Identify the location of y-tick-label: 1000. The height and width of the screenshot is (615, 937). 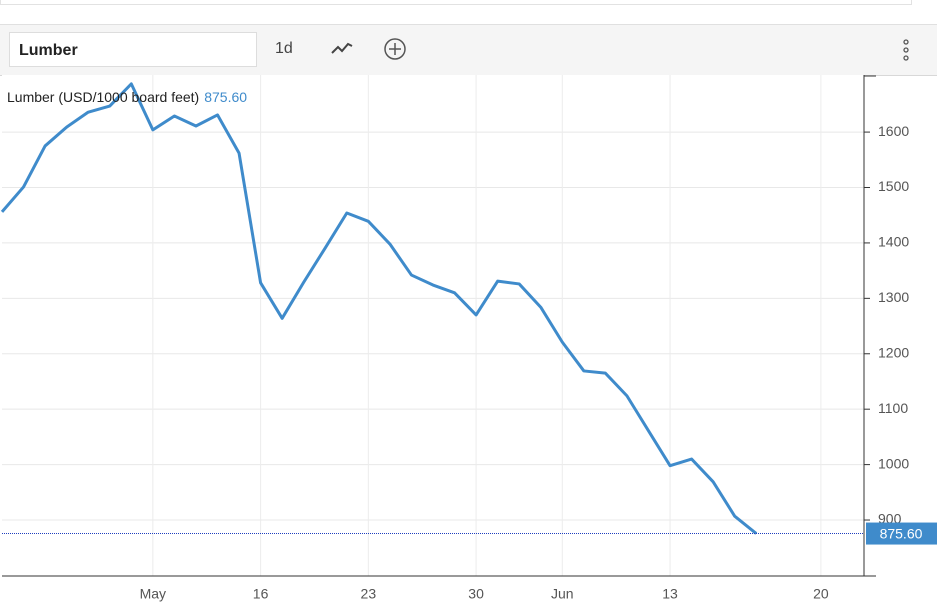
(893, 463).